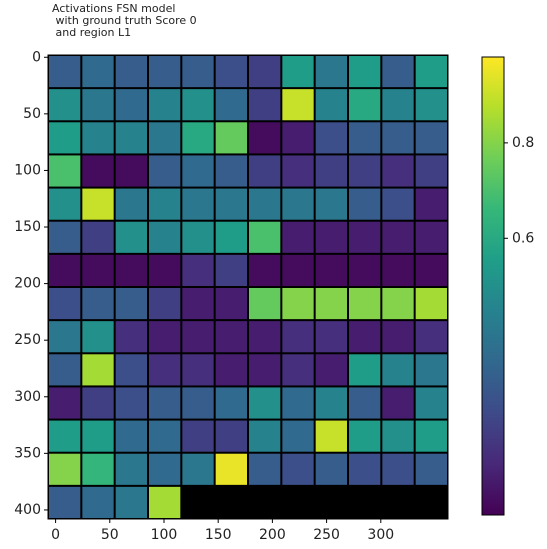 The height and width of the screenshot is (549, 547). What do you see at coordinates (523, 143) in the screenshot?
I see `colorbar-tick-label: 0.8` at bounding box center [523, 143].